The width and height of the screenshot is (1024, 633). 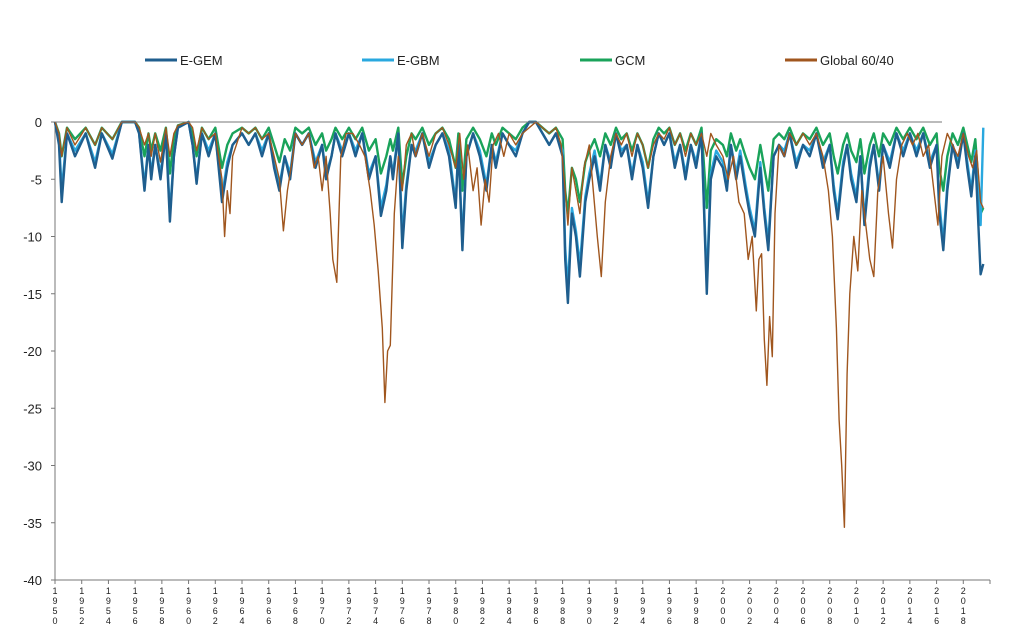 What do you see at coordinates (519, 60) in the screenshot?
I see `legend: E-GEM E-GBM GCM Global 60/40` at bounding box center [519, 60].